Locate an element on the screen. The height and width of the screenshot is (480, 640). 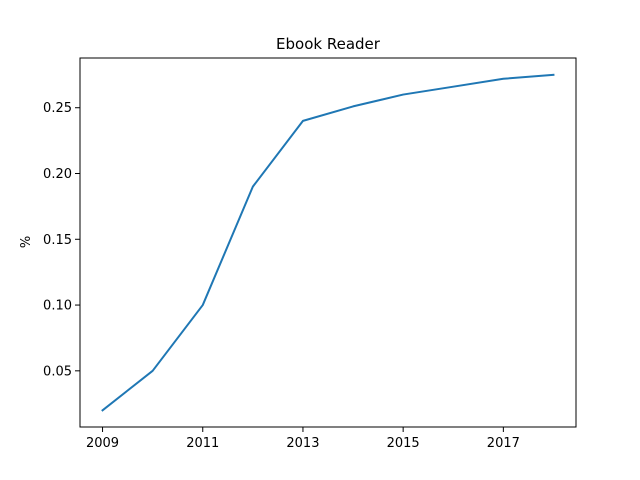
chart-title: Ebook Reader is located at coordinates (328, 44).